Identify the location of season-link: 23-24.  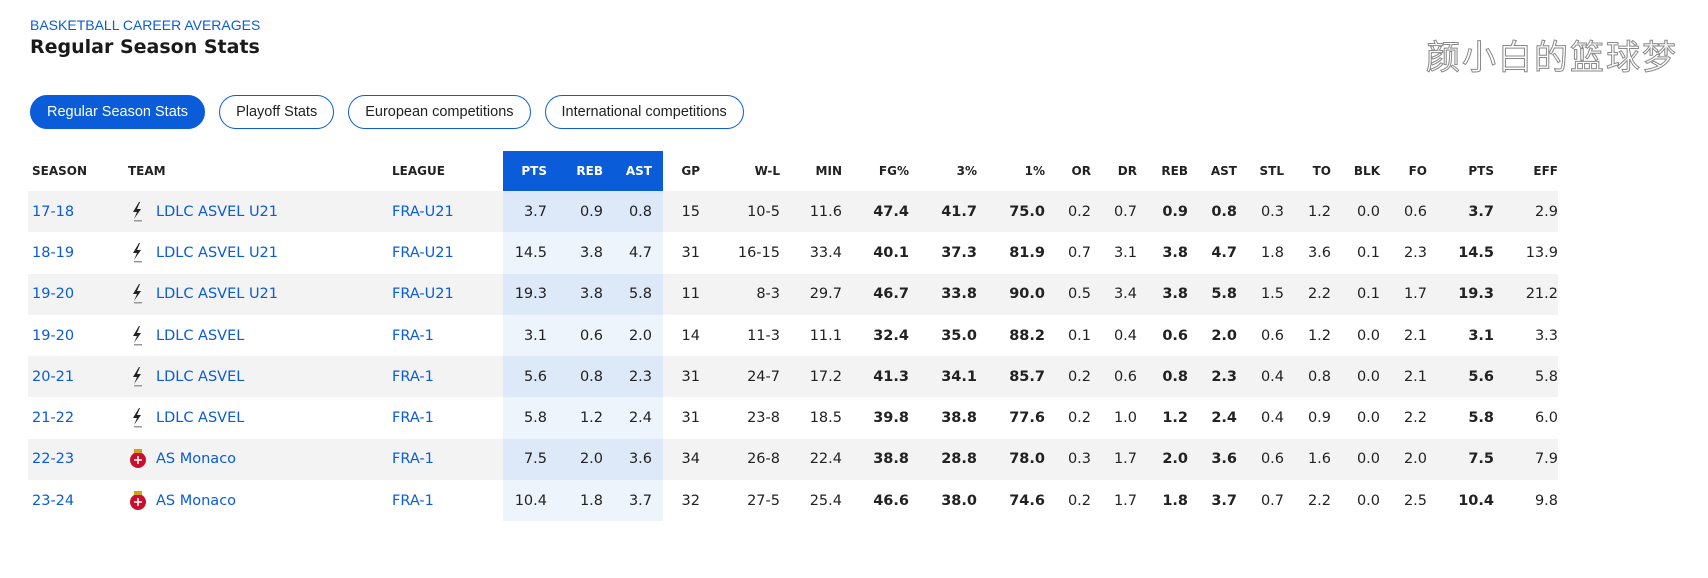
(53, 500).